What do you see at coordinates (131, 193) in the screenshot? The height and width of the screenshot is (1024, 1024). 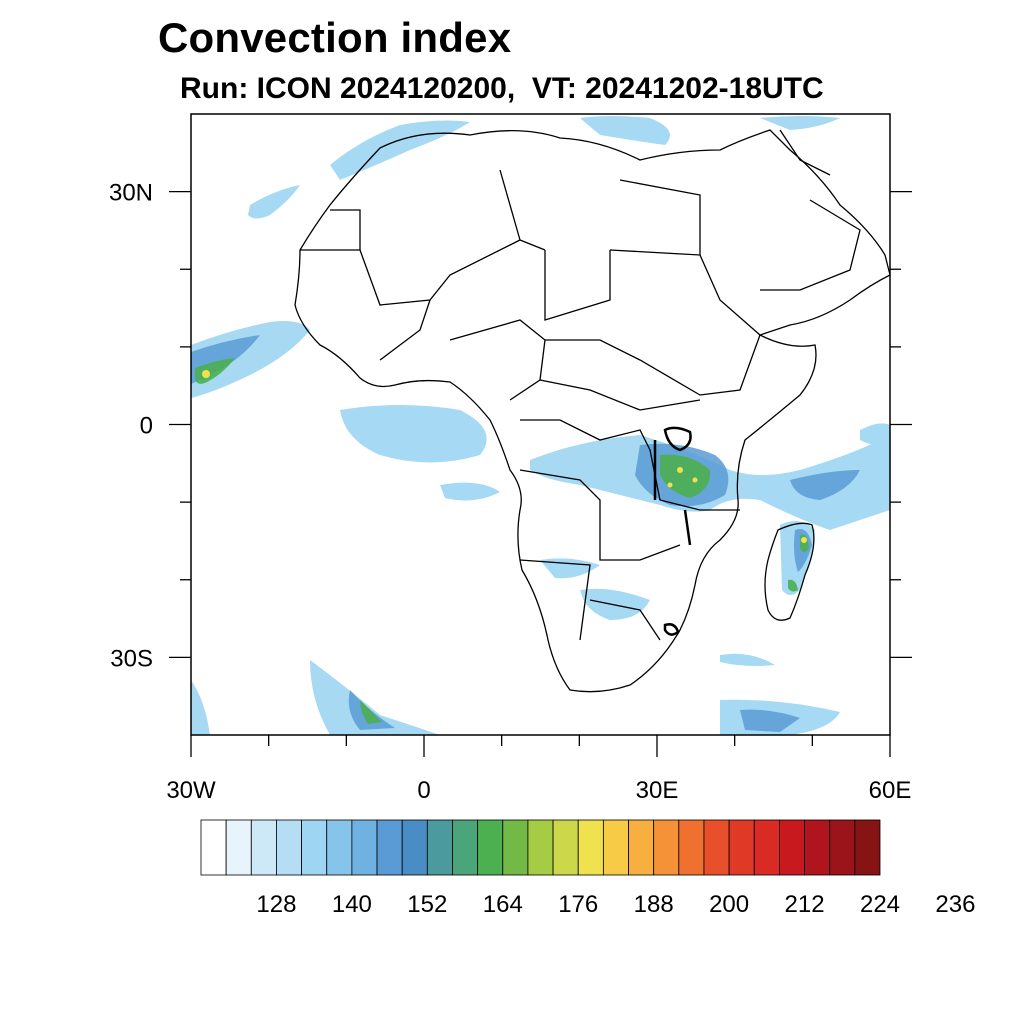 I see `lat-tick-label: 30N` at bounding box center [131, 193].